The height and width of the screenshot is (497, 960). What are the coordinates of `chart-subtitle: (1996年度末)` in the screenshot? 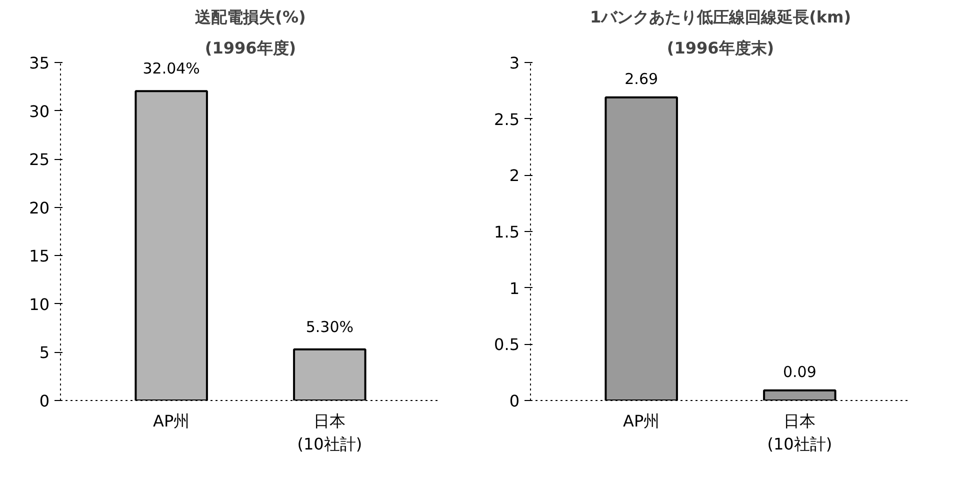 It's located at (720, 48).